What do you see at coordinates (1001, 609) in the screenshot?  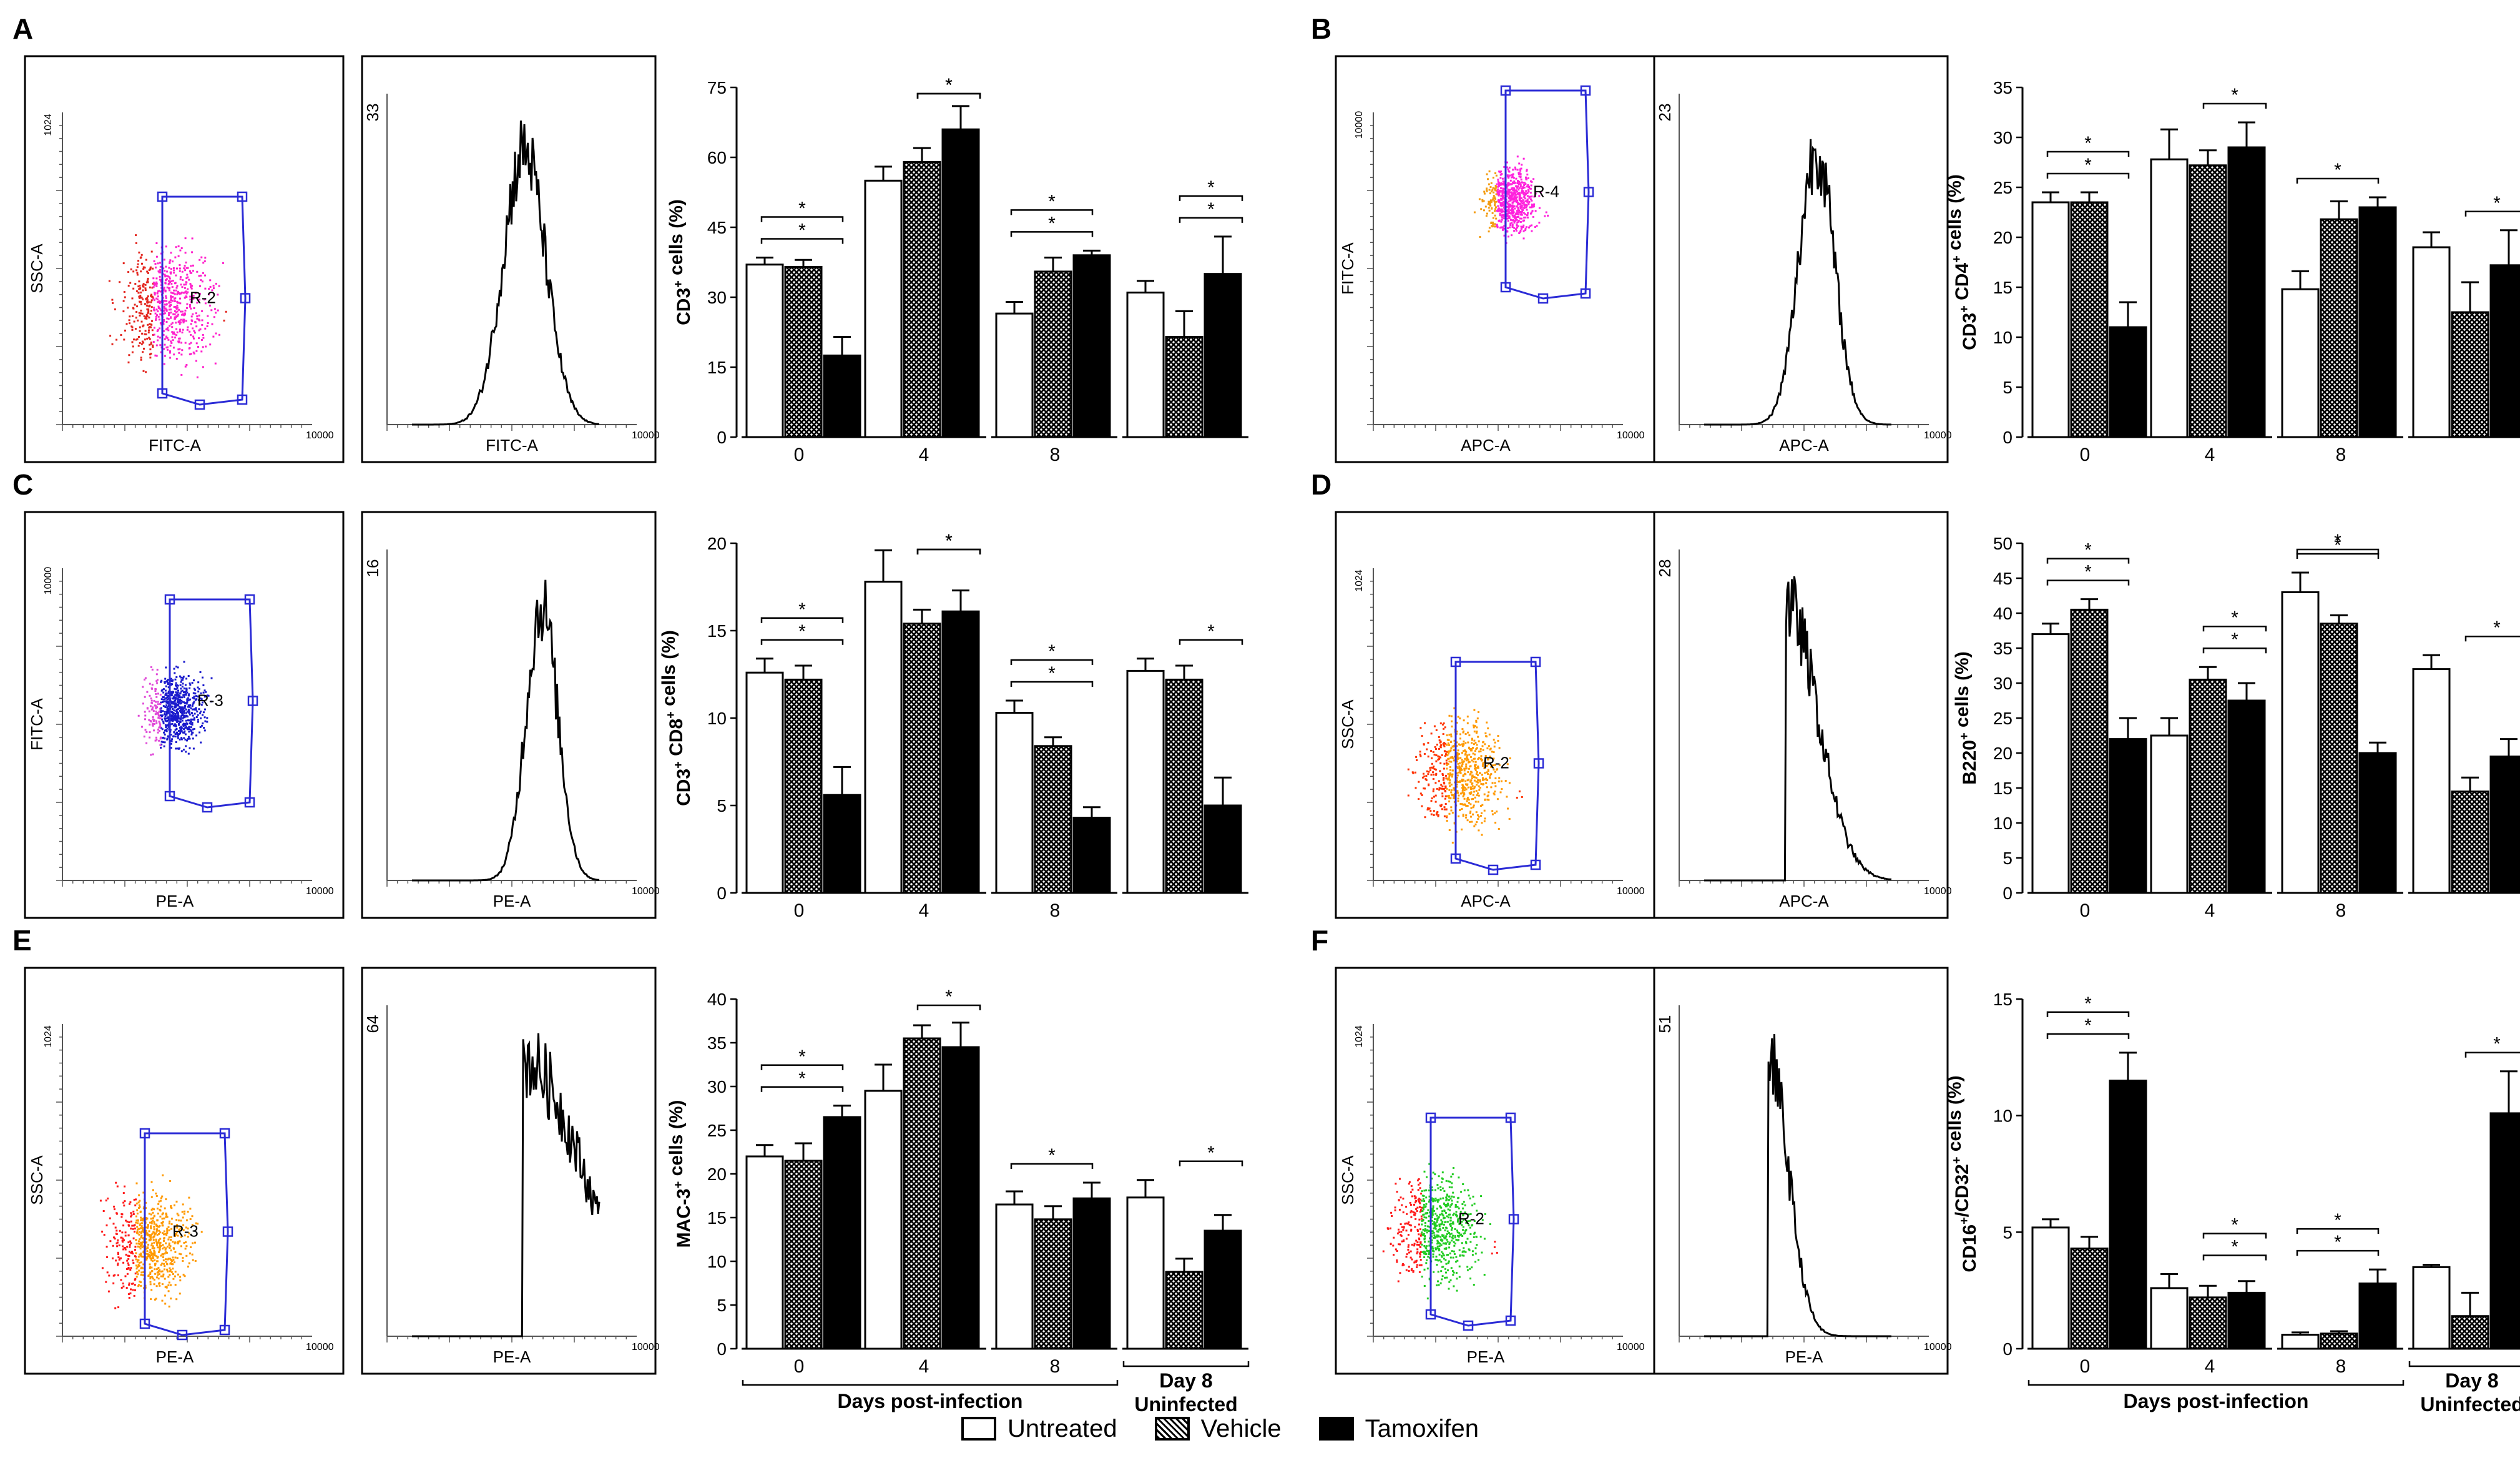 I see `significance-marks: *******` at bounding box center [1001, 609].